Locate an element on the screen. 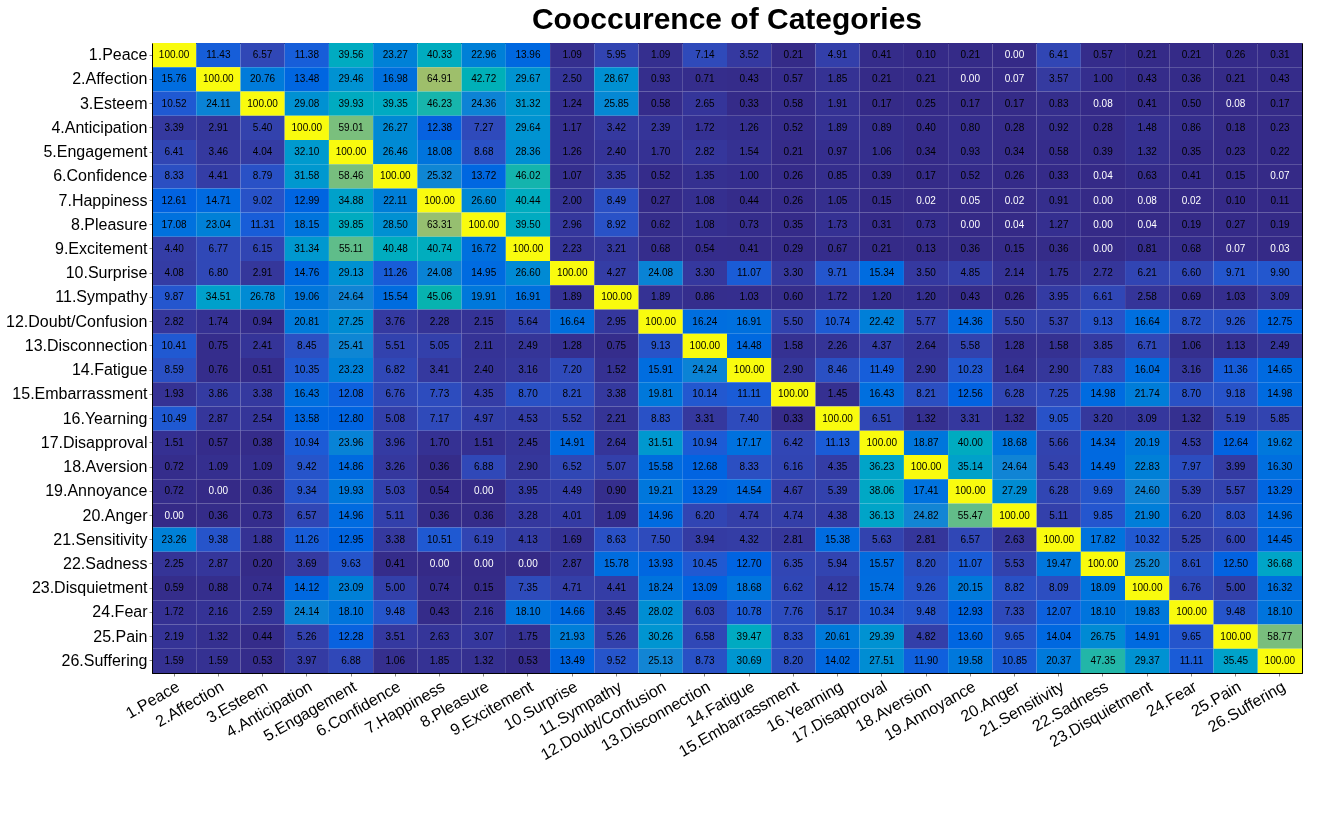  y-tick-label: 15.Embarrassment is located at coordinates (80, 394).